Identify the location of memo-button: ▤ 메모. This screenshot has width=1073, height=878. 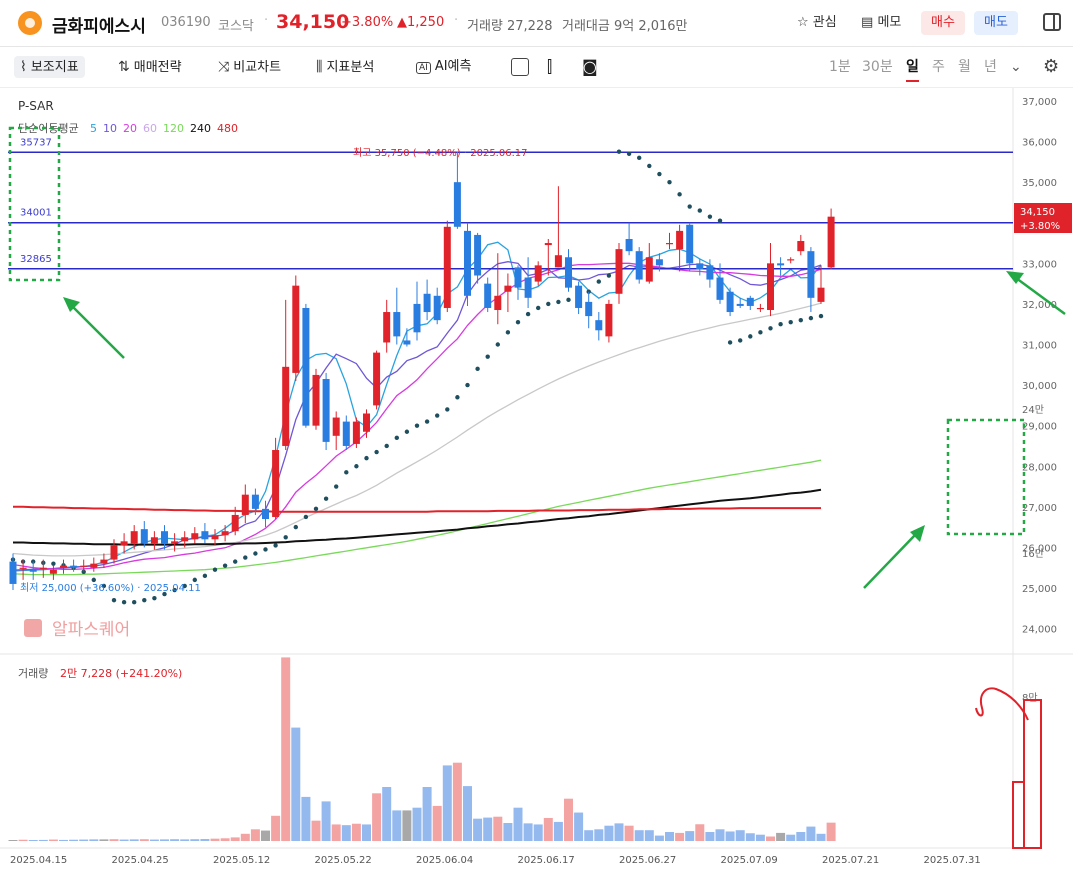
(881, 23).